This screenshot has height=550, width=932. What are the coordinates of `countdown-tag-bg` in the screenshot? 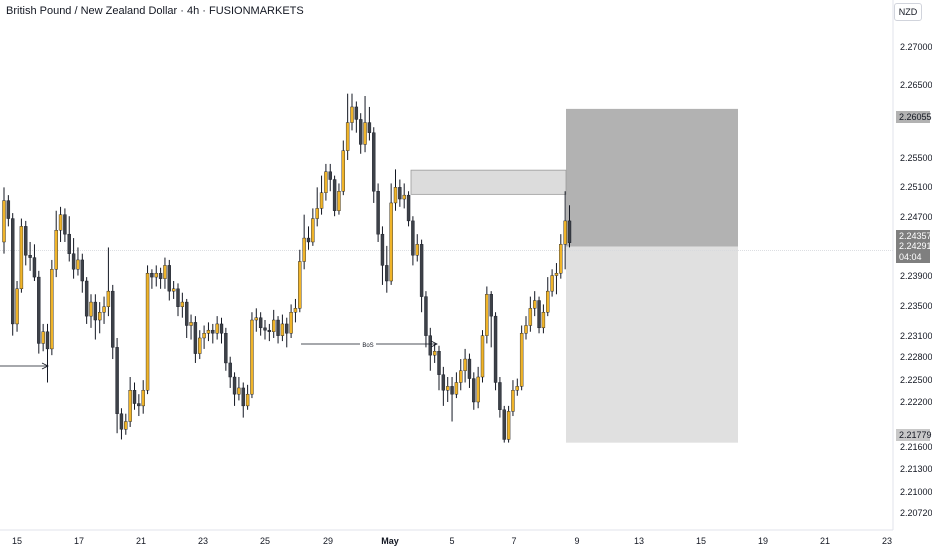 It's located at (913, 257).